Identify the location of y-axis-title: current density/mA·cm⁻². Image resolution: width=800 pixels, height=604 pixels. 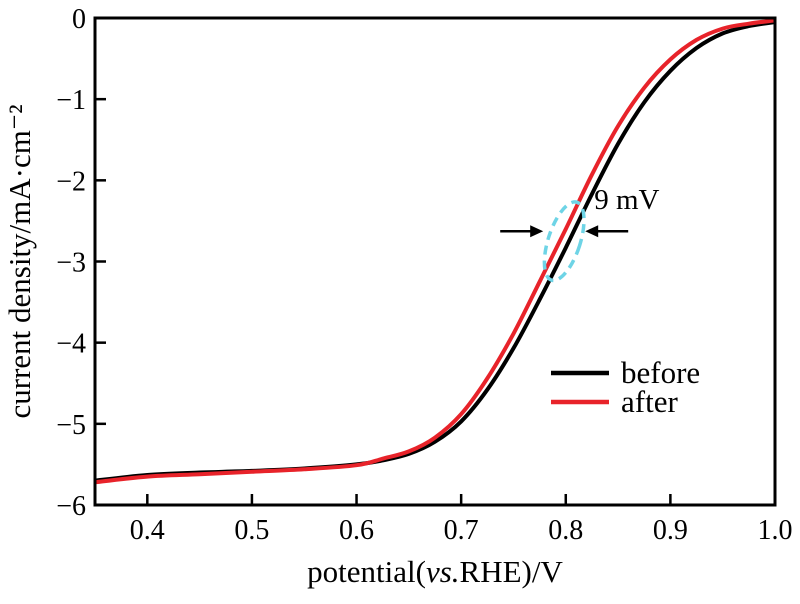
(19, 261).